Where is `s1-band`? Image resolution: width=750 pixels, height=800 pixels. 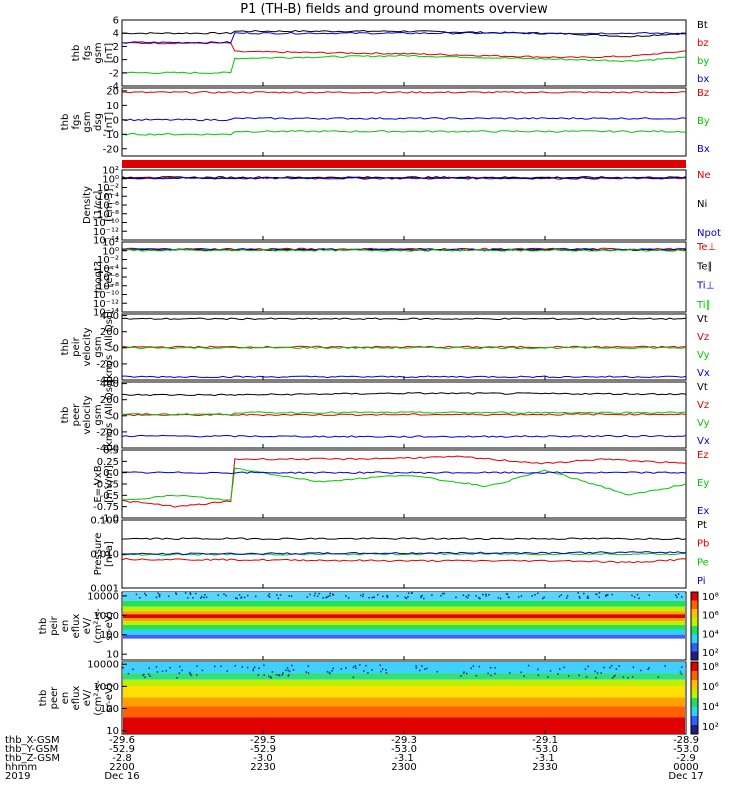 s1-band is located at coordinates (404, 609).